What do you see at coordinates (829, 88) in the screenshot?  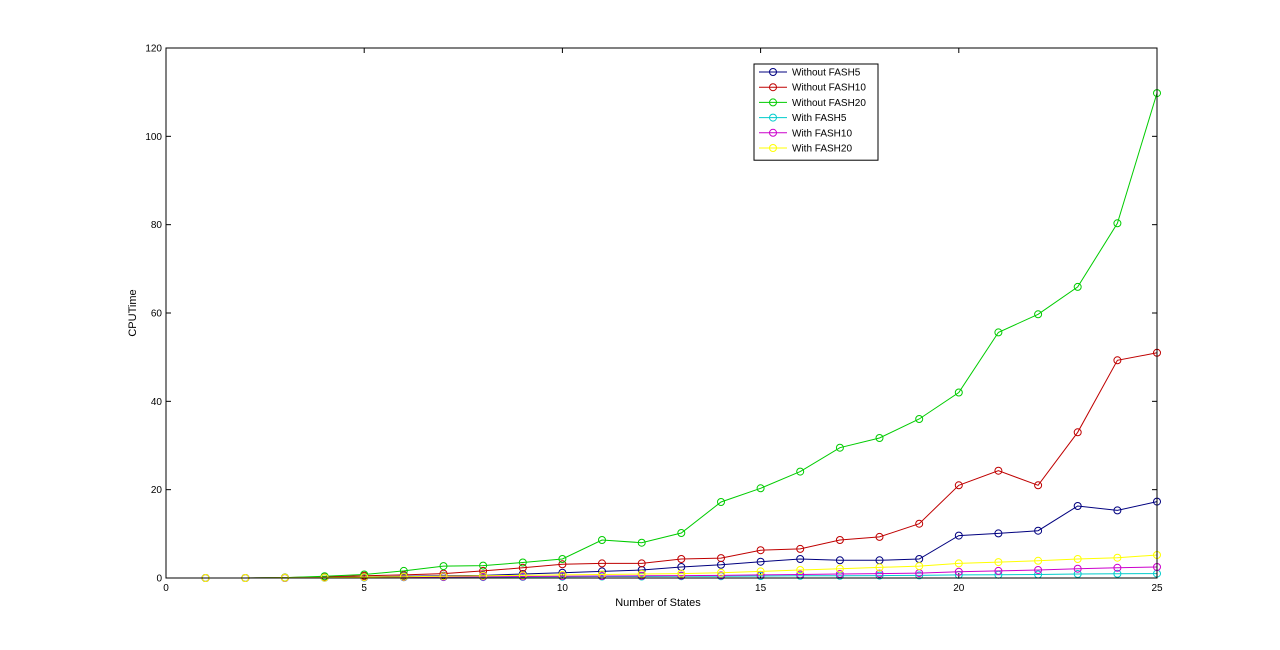 I see `legend-label: Without FASH10` at bounding box center [829, 88].